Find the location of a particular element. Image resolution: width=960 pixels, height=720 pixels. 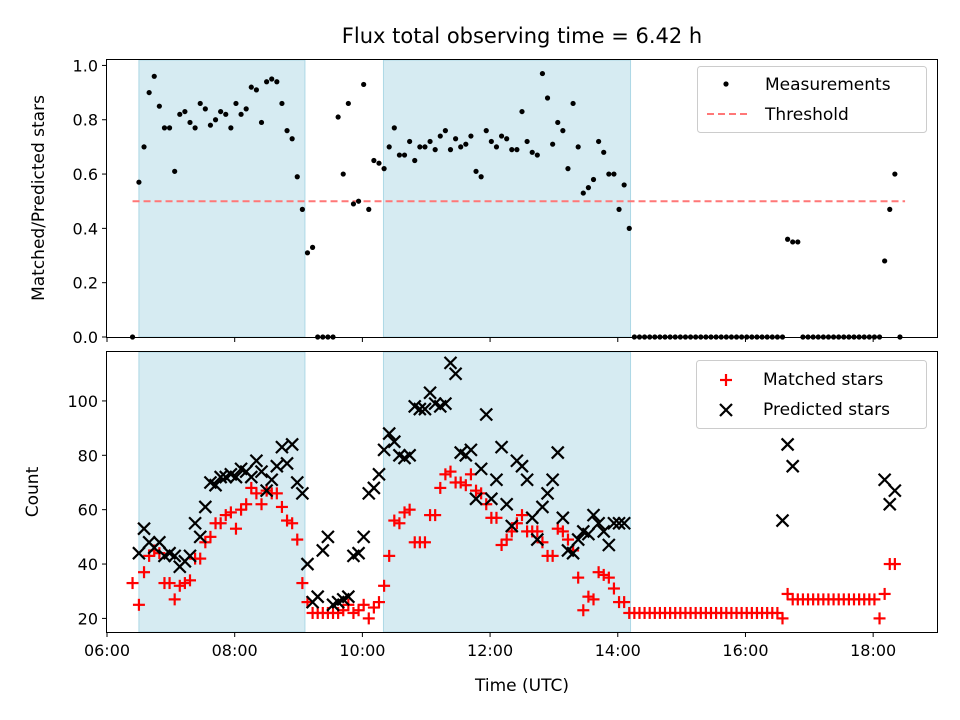

x-axis-label: Time (UTC) is located at coordinates (521, 686).